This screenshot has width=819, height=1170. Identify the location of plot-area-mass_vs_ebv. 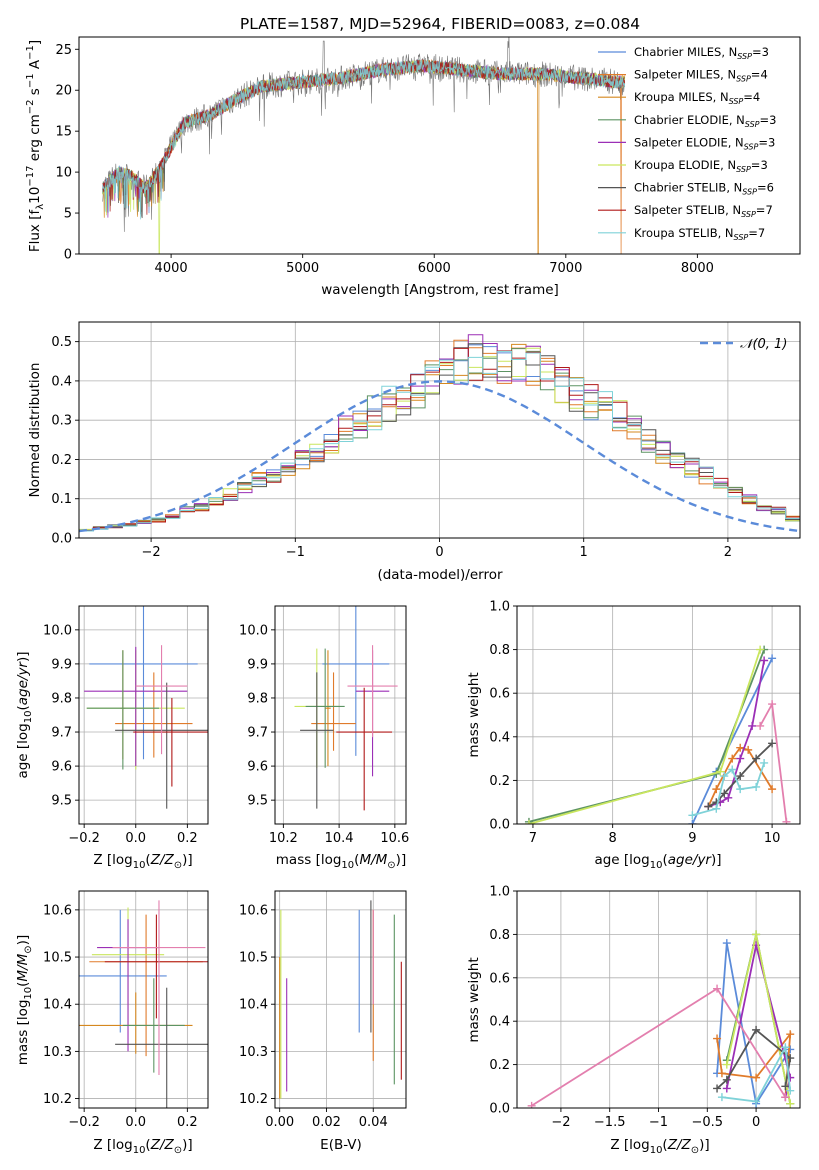
(340, 999).